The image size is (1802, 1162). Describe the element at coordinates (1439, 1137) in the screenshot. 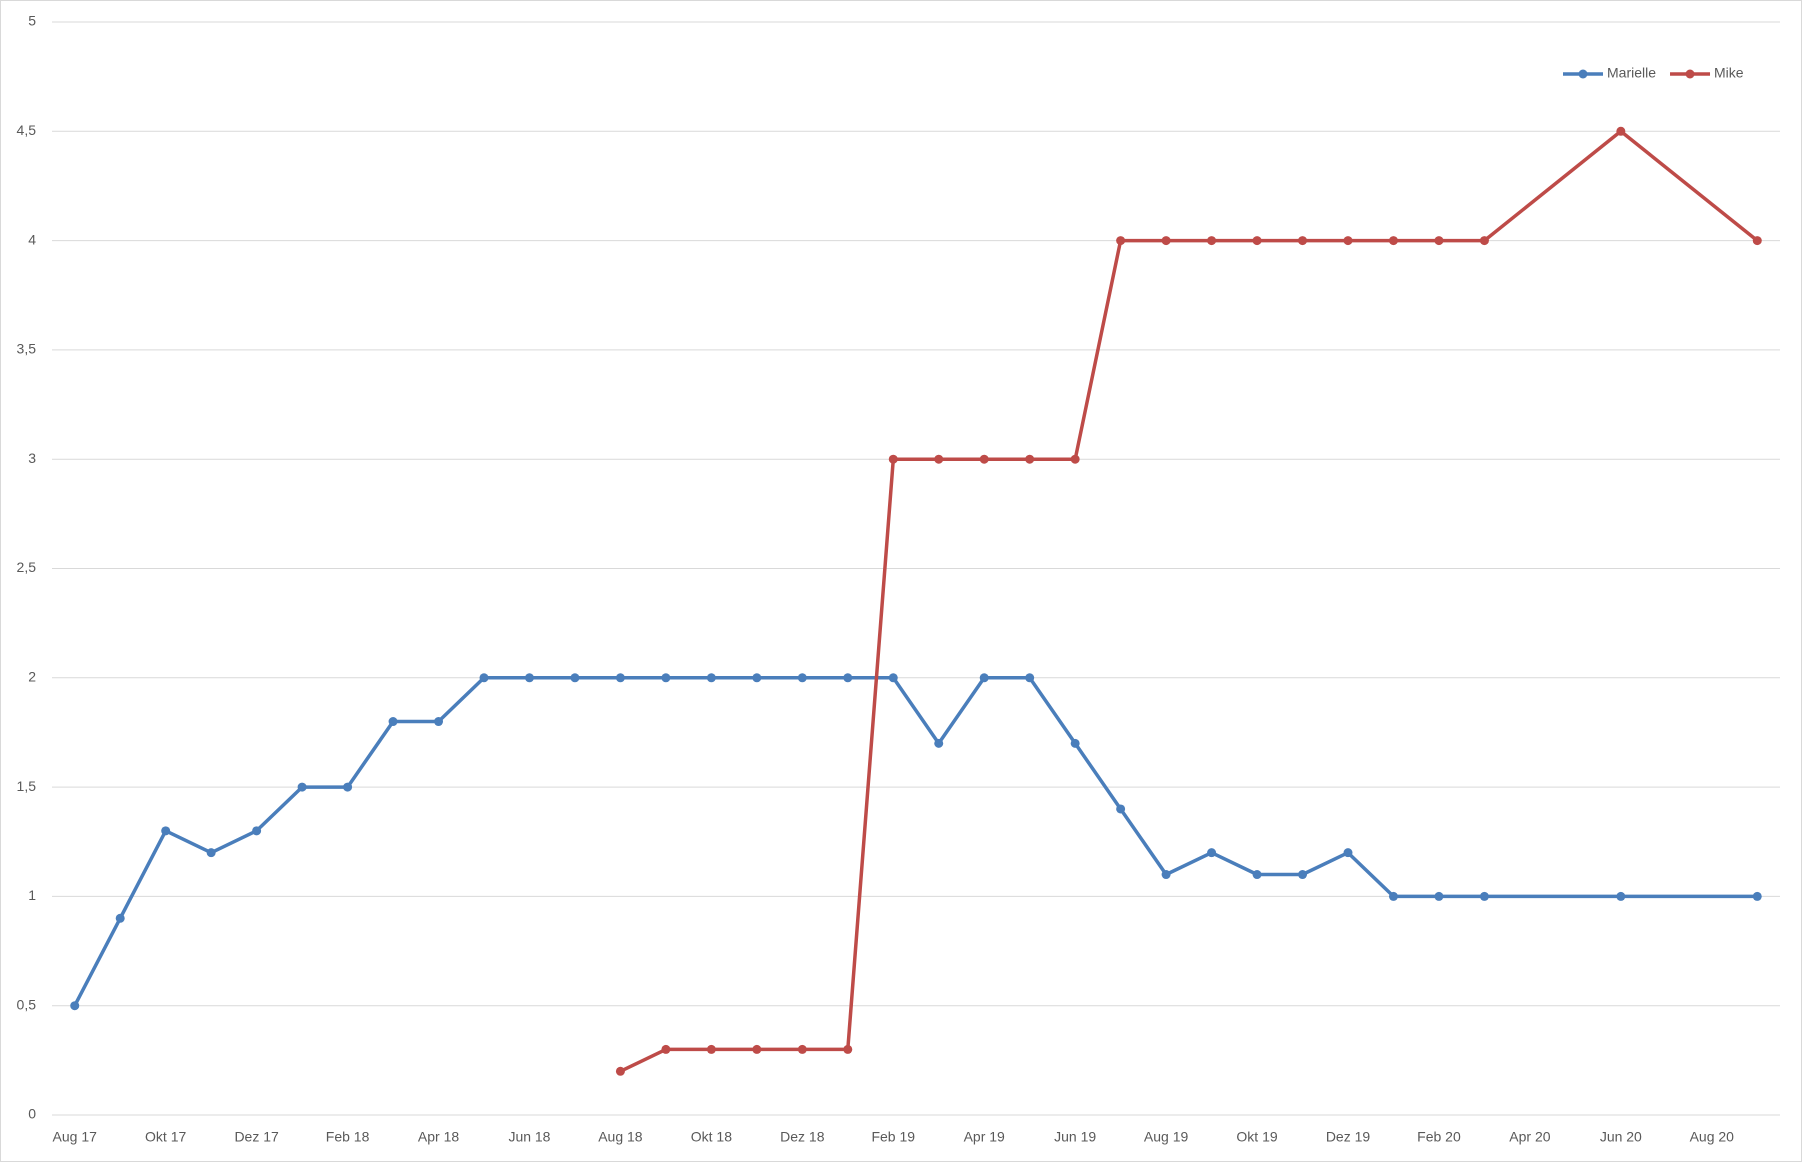

I see `x-tick-label: Feb 20` at that location.